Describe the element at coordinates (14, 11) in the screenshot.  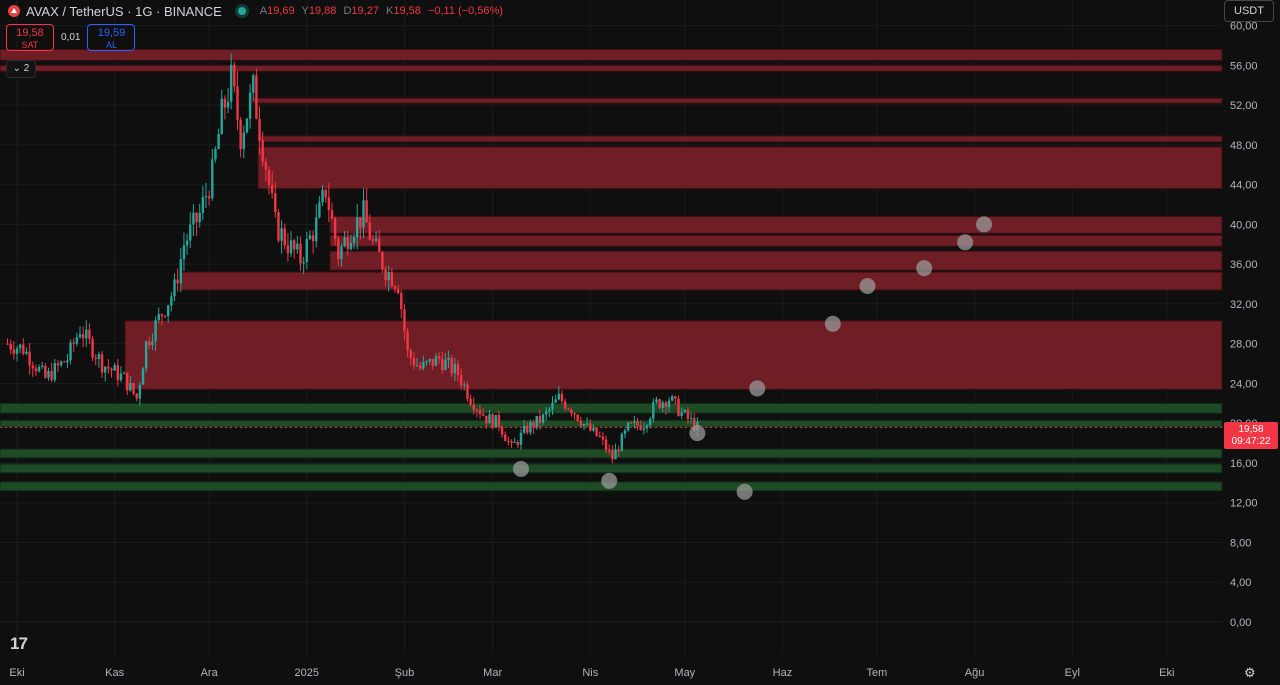
I see `avax-logo-icon` at that location.